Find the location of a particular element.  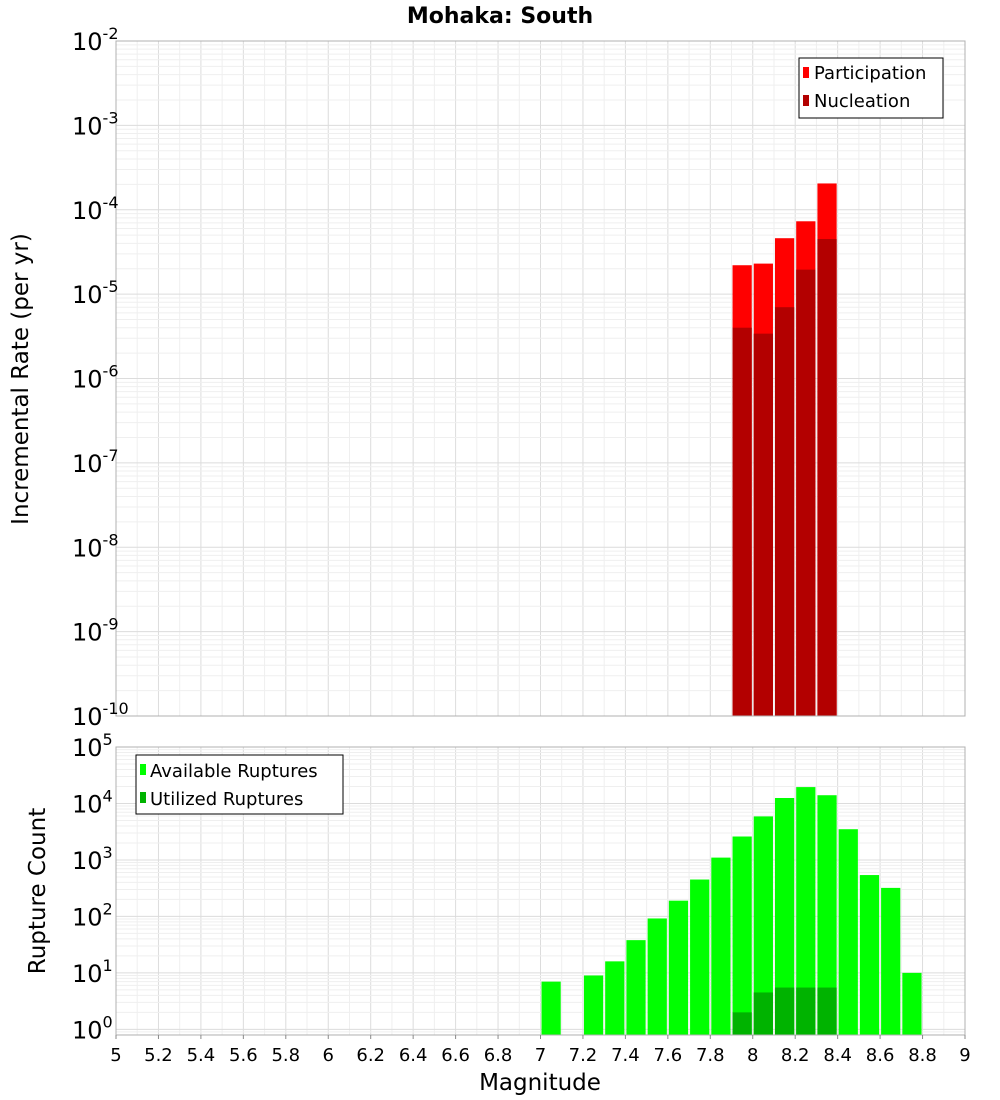

x-tick-label: 8.4 is located at coordinates (837, 1055).